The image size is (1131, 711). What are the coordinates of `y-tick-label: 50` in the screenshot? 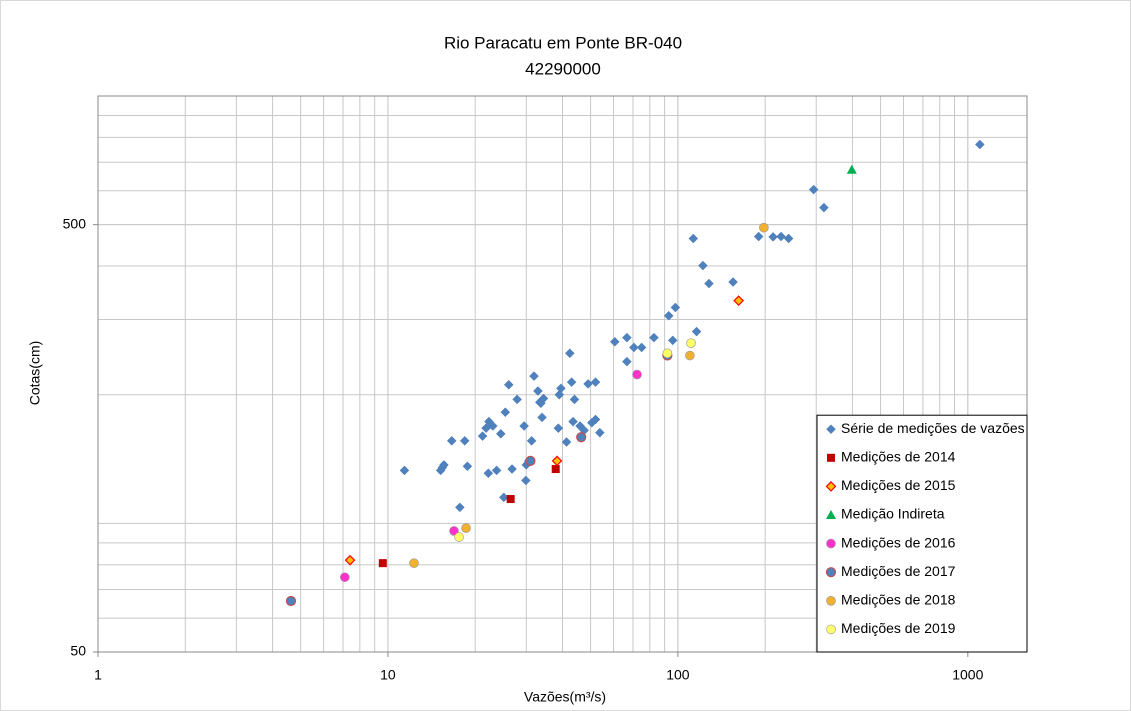 It's located at (78, 651).